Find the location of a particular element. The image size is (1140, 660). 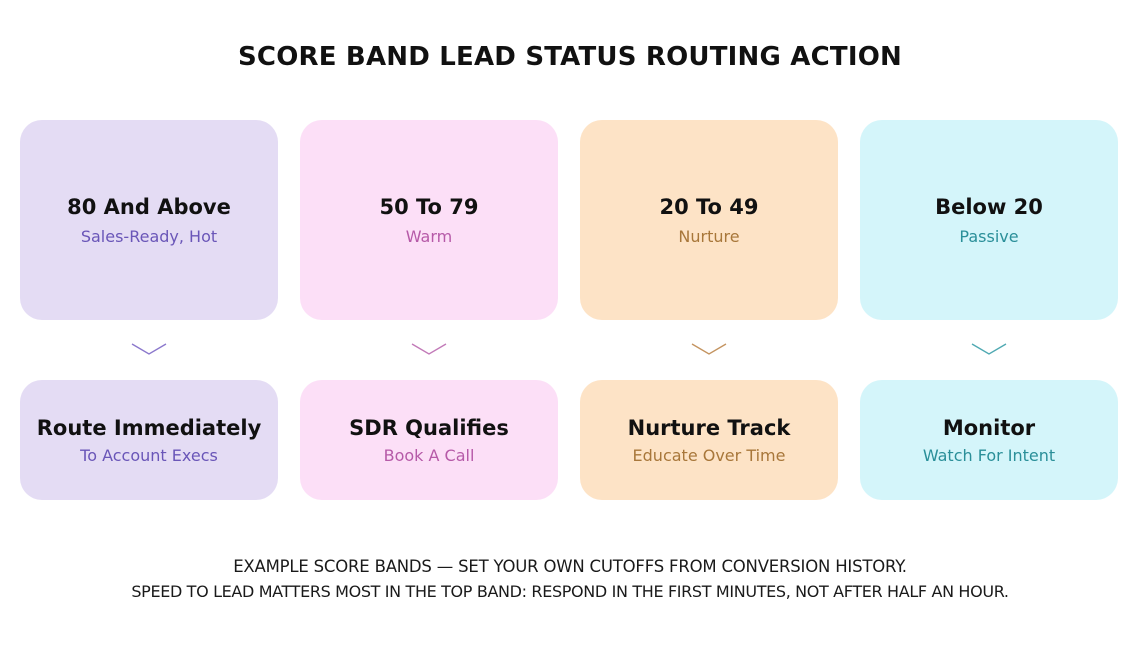

action-card-route: Route Immediately To Account Execs is located at coordinates (149, 440).